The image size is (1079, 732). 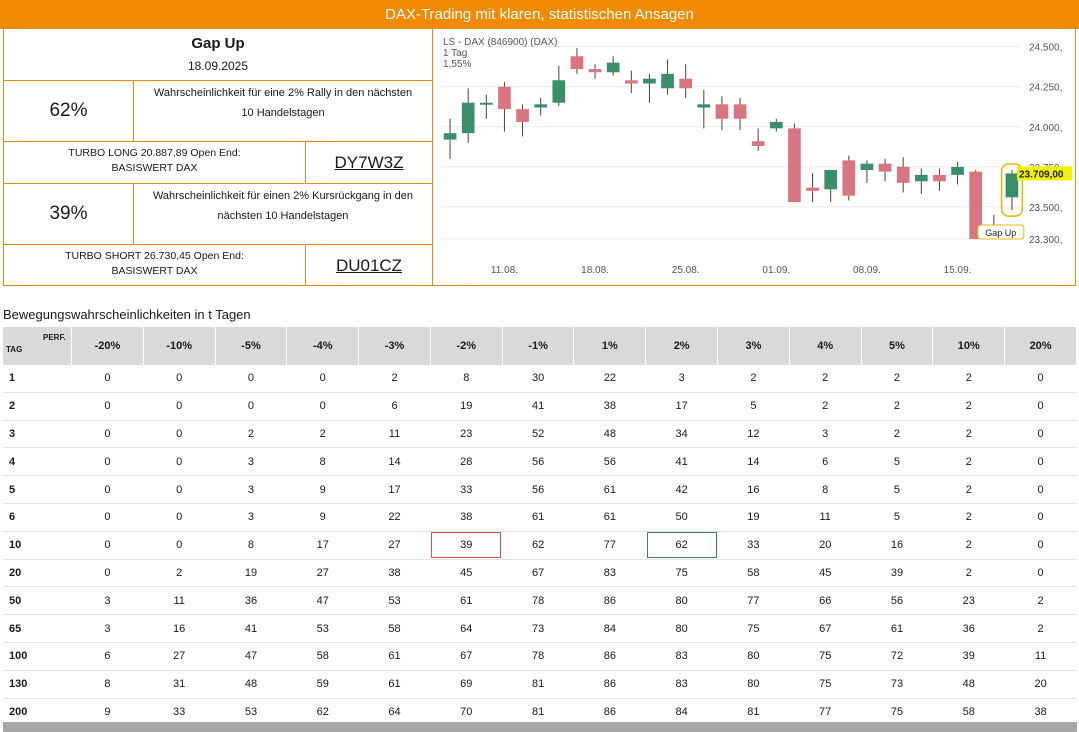 I want to click on table-cell: 50, so click(x=681, y=517).